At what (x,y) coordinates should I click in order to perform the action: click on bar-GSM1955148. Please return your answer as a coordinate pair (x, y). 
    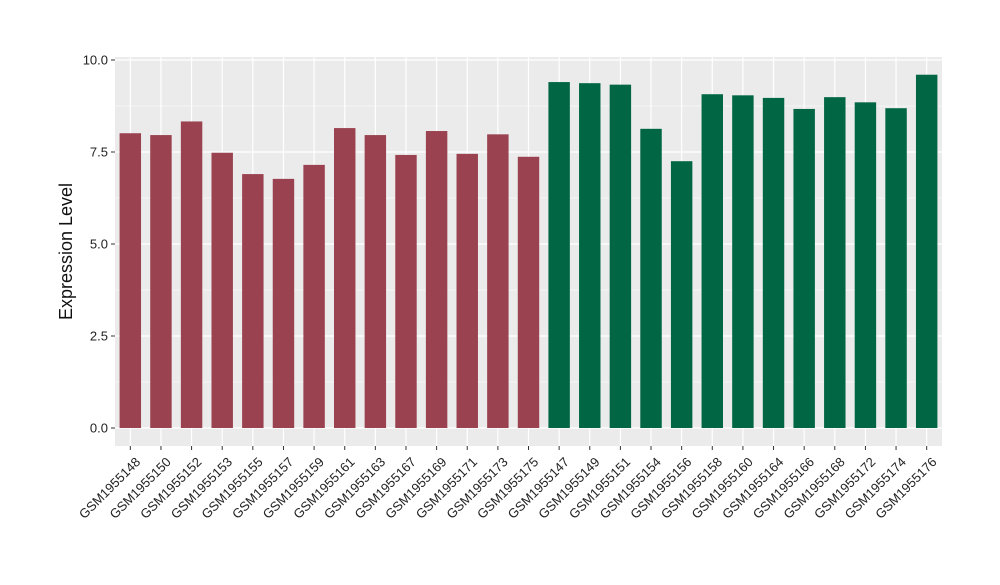
    Looking at the image, I should click on (130, 280).